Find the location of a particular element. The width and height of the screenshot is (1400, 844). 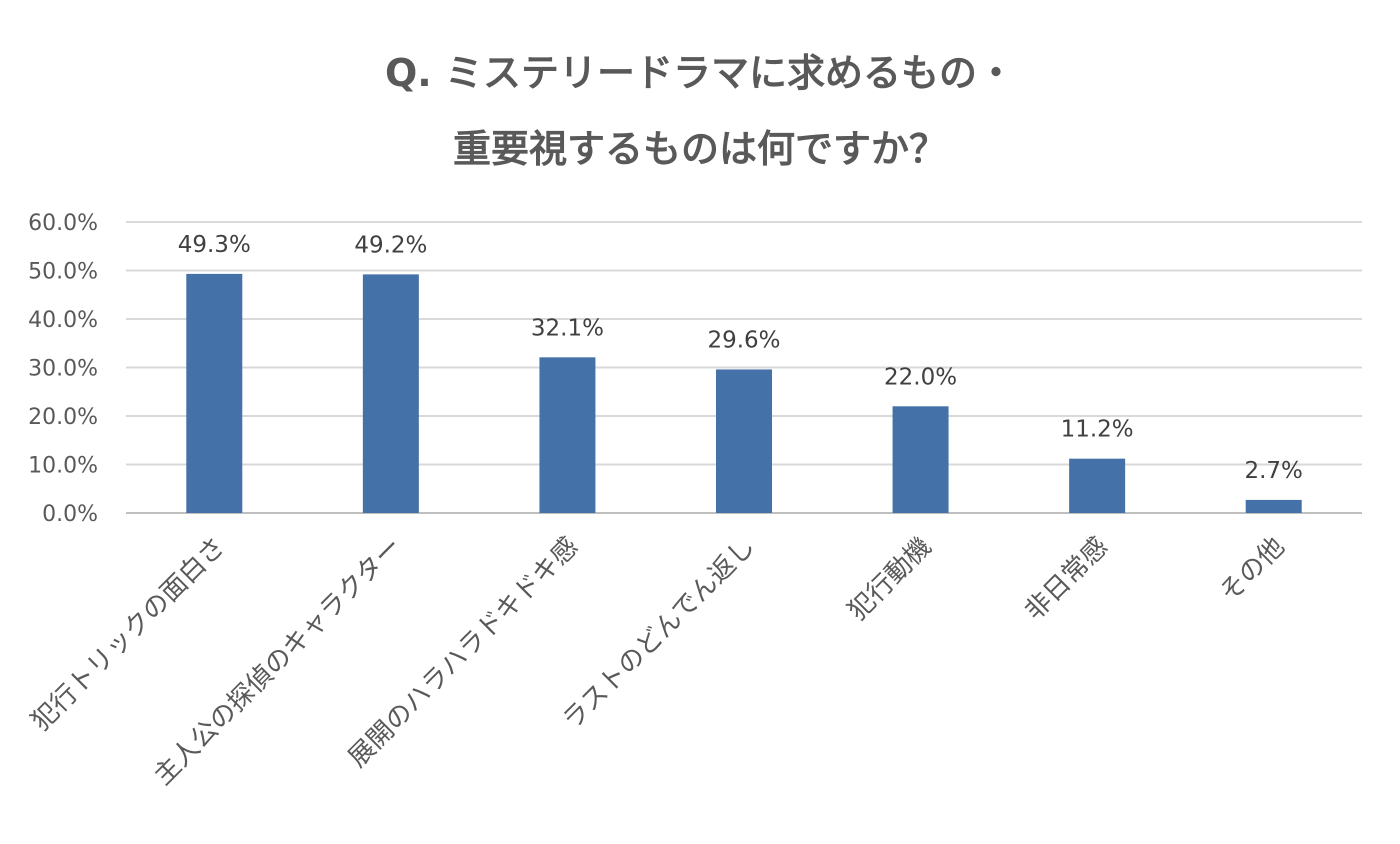

y-tick-label: 20.0% is located at coordinates (63, 417).